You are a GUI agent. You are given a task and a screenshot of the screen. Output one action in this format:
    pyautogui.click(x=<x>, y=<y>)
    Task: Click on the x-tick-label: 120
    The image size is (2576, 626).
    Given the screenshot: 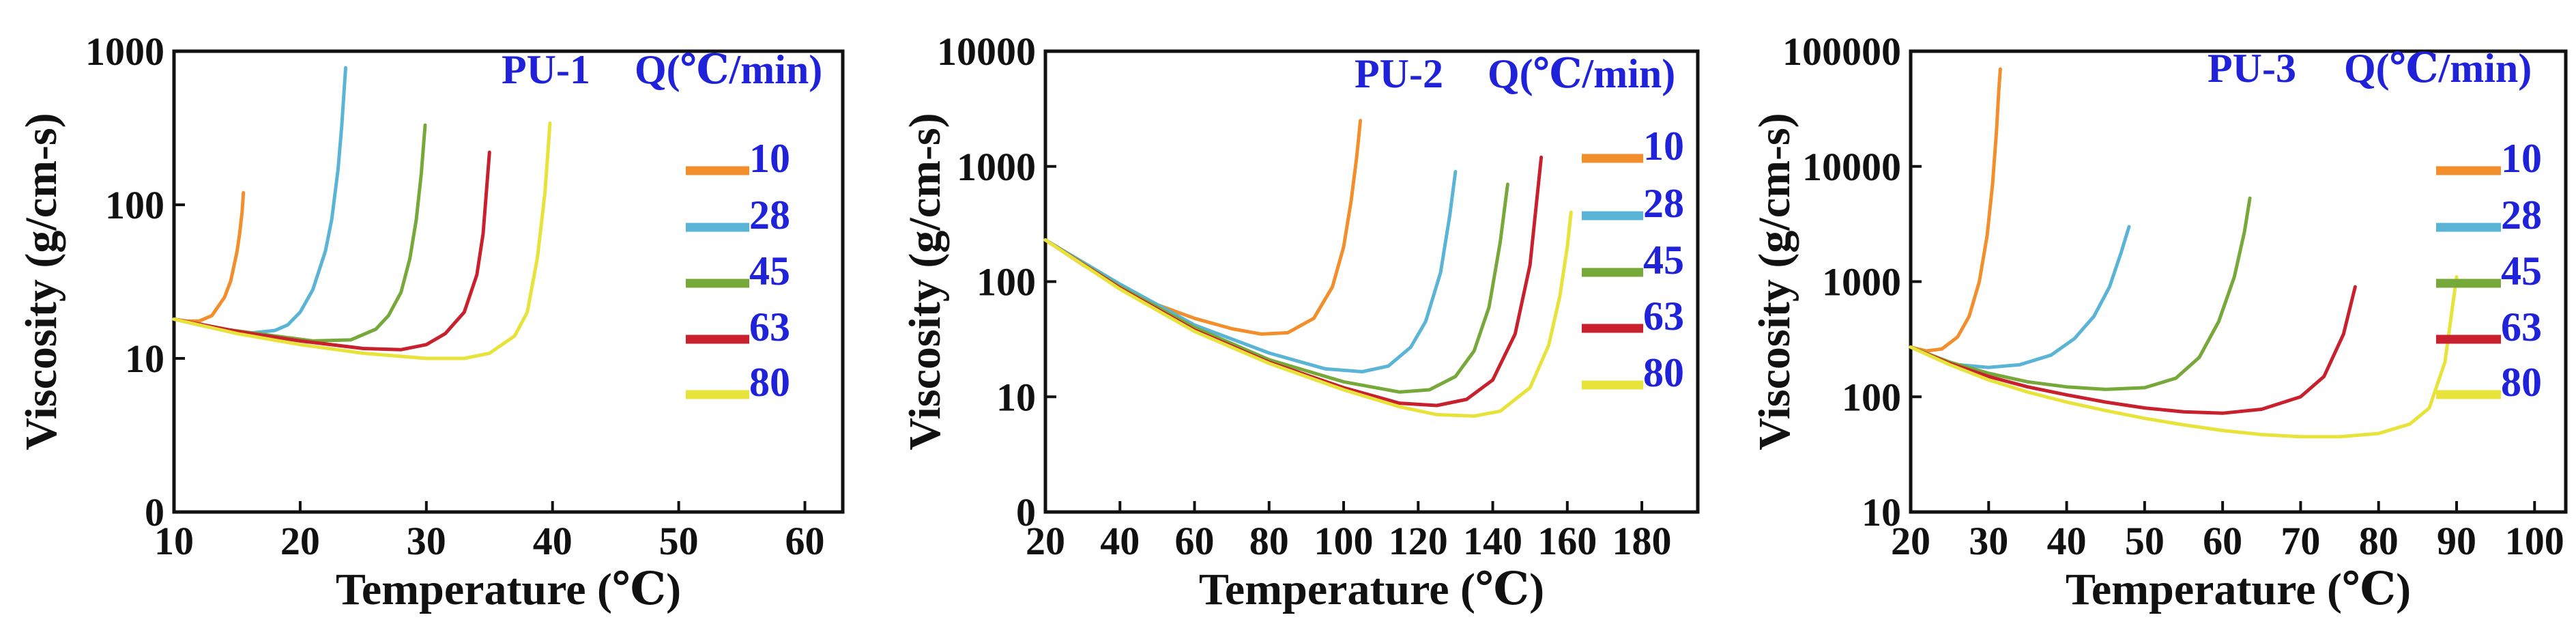 What is the action you would take?
    pyautogui.click(x=1418, y=541)
    